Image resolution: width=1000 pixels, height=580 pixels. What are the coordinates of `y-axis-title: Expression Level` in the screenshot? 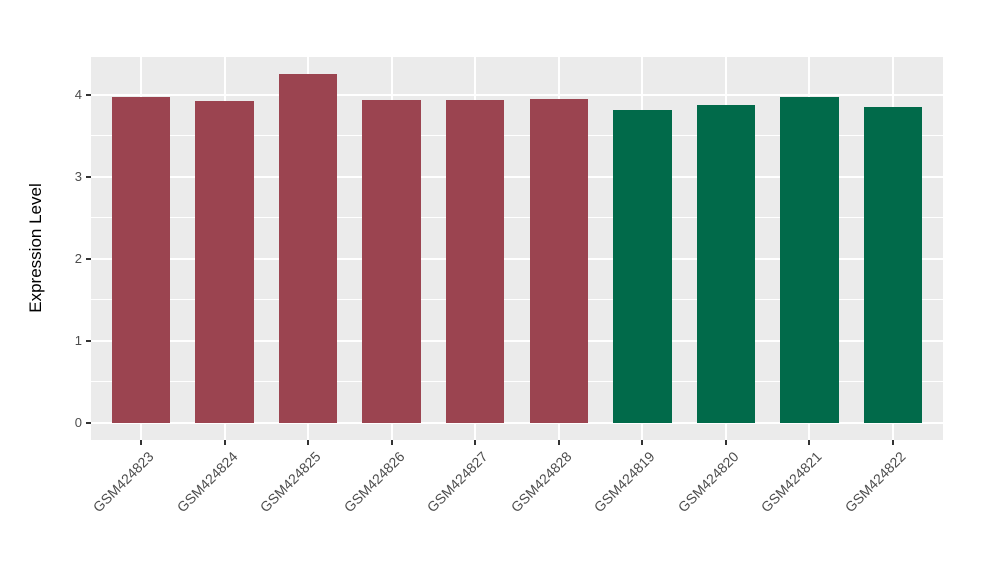 It's located at (35, 248).